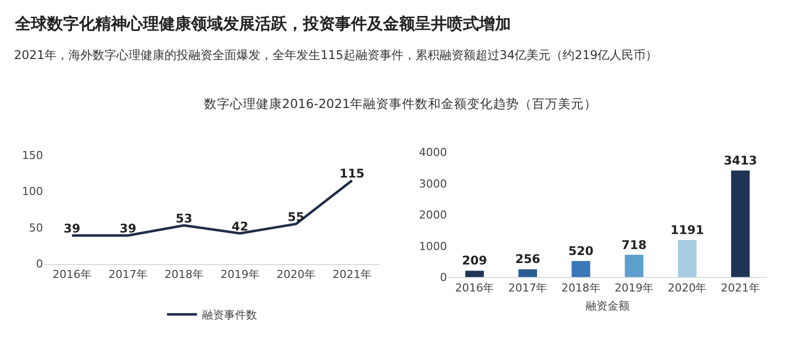 Image resolution: width=800 pixels, height=341 pixels. I want to click on data-label: 115, so click(352, 173).